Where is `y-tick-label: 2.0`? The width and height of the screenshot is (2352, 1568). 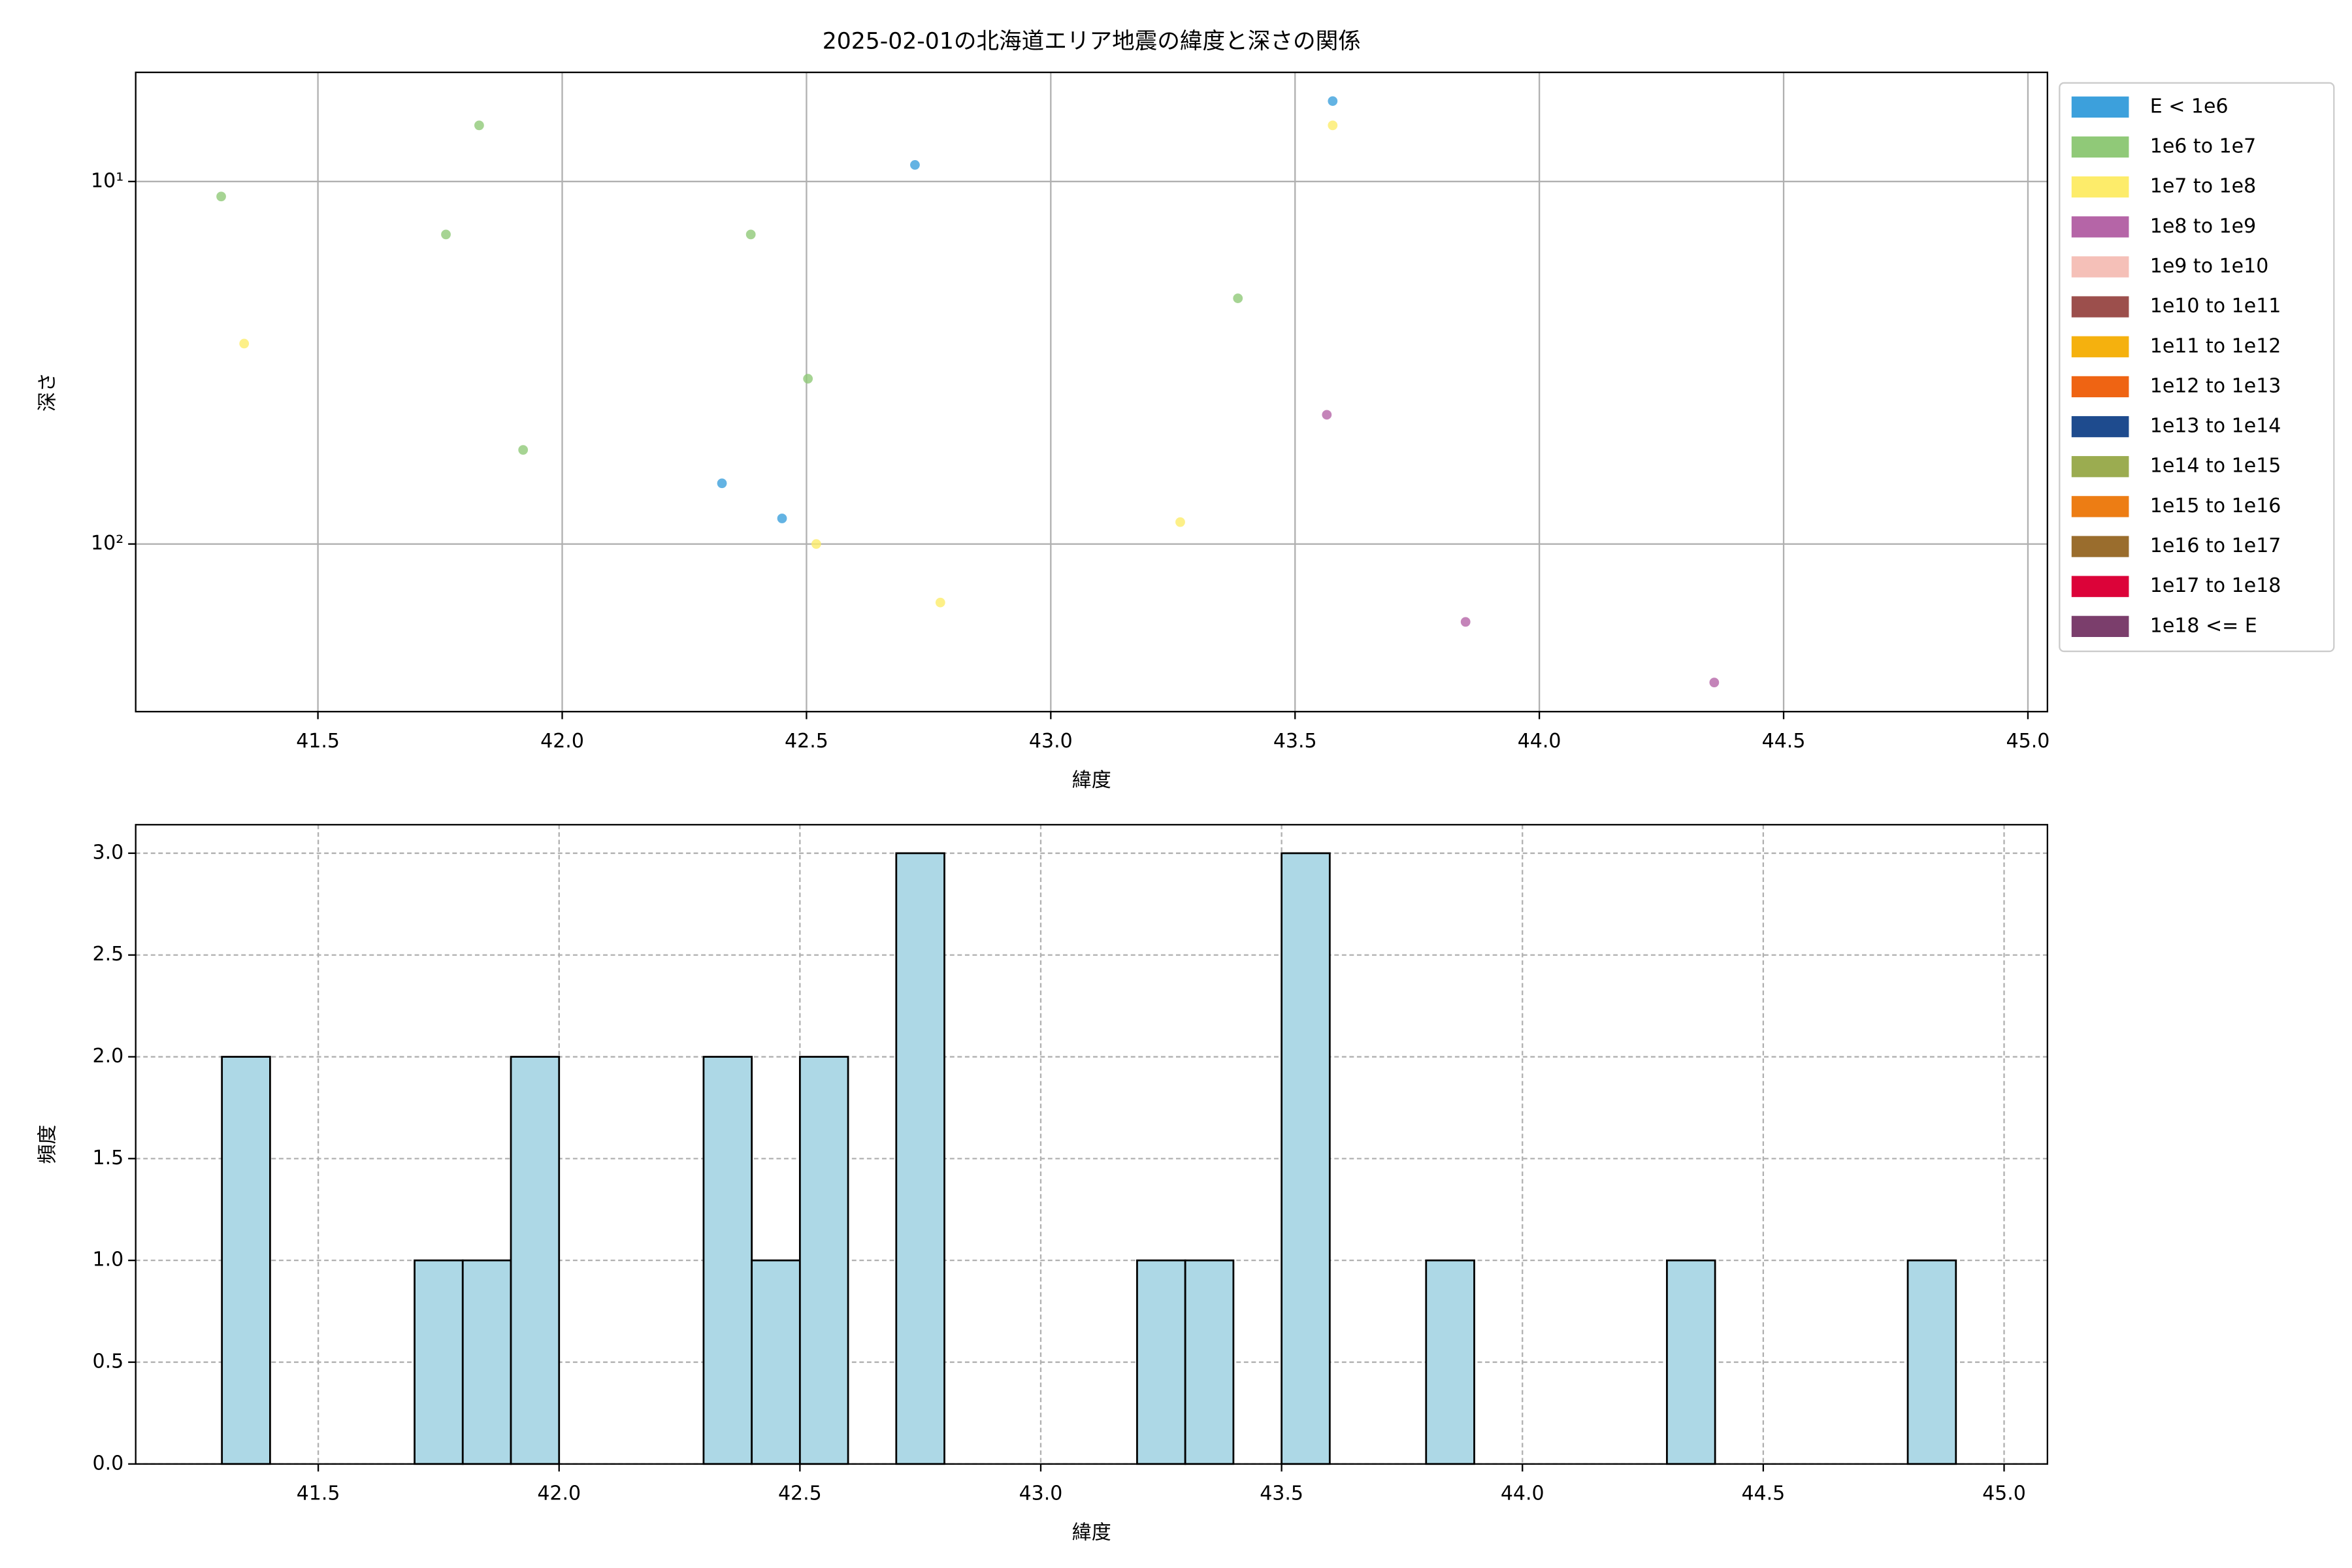
y-tick-label: 2.0 is located at coordinates (108, 1056).